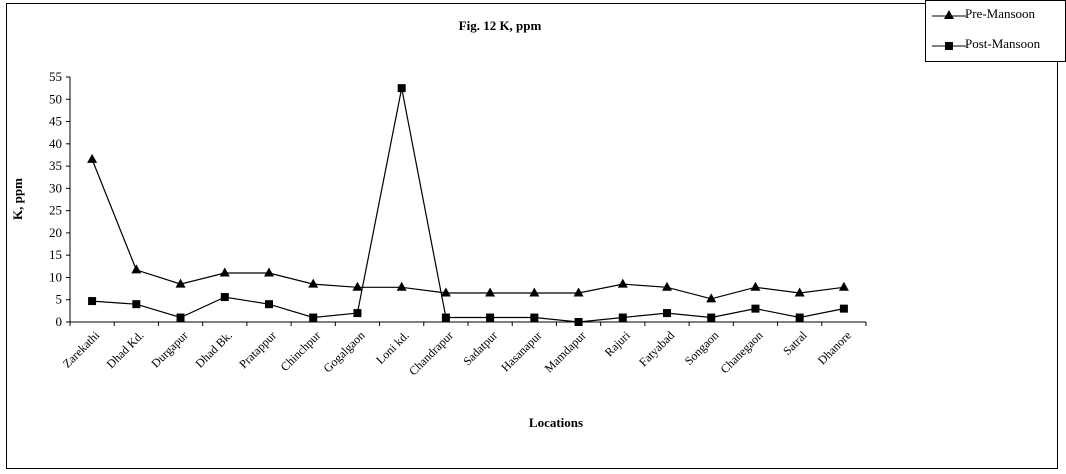 This screenshot has width=1066, height=474. What do you see at coordinates (55, 210) in the screenshot?
I see `y-tick-label: 25` at bounding box center [55, 210].